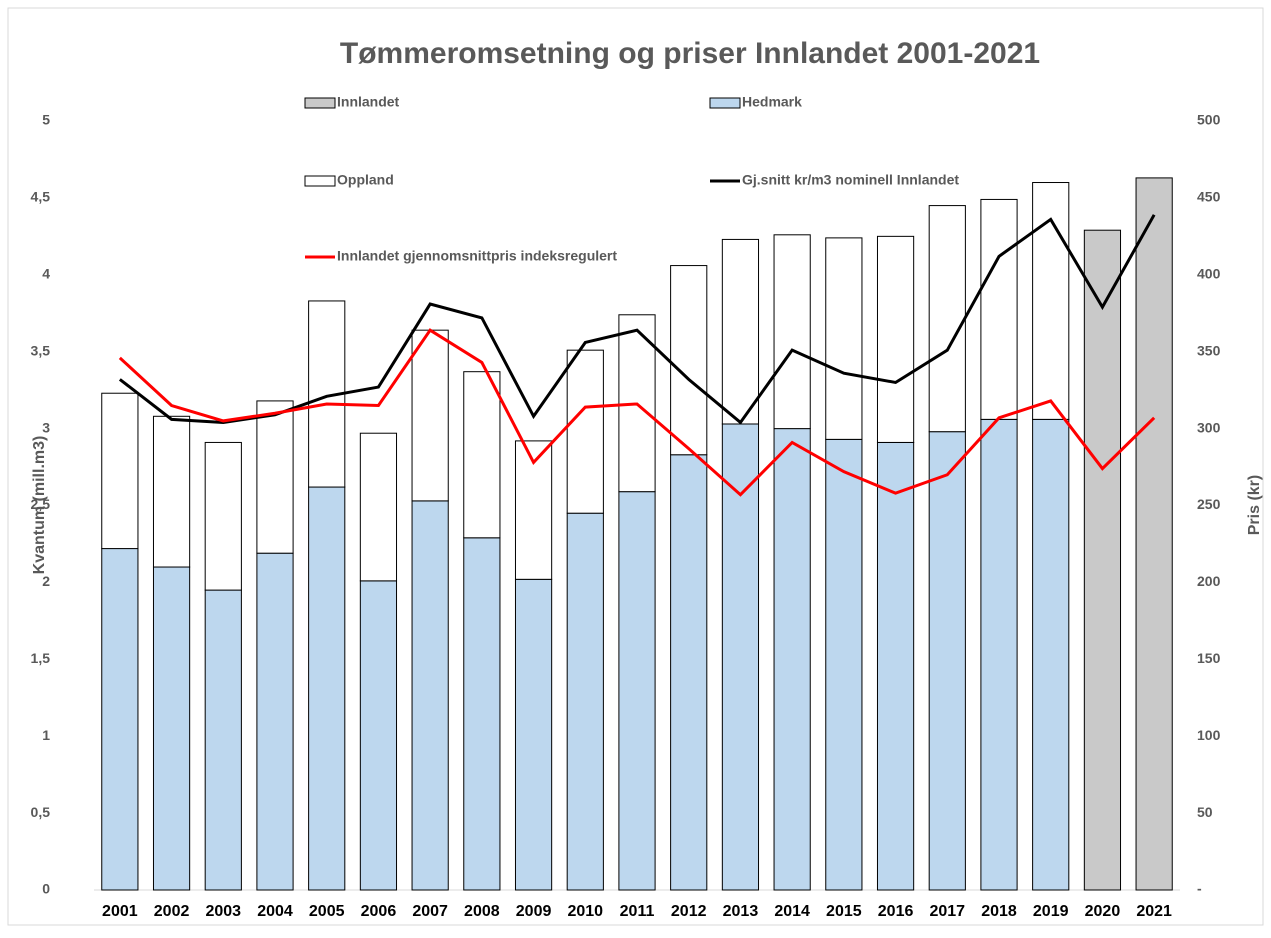  I want to click on y-tick-label: 2,5, so click(41, 504).